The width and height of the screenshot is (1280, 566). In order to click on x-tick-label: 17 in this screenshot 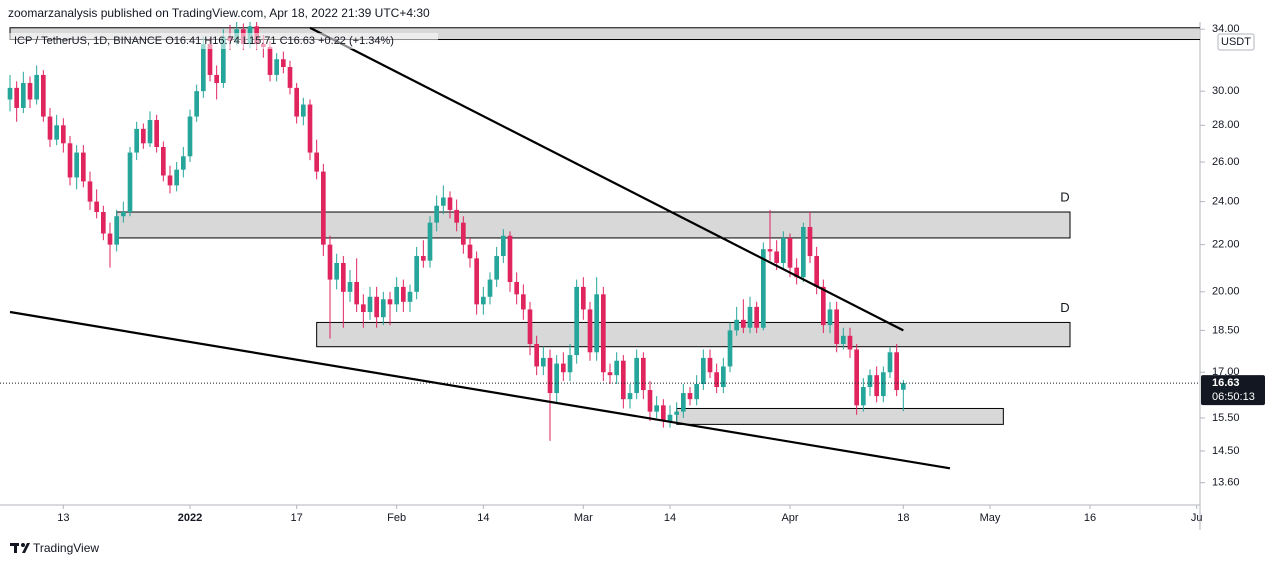, I will do `click(297, 518)`.